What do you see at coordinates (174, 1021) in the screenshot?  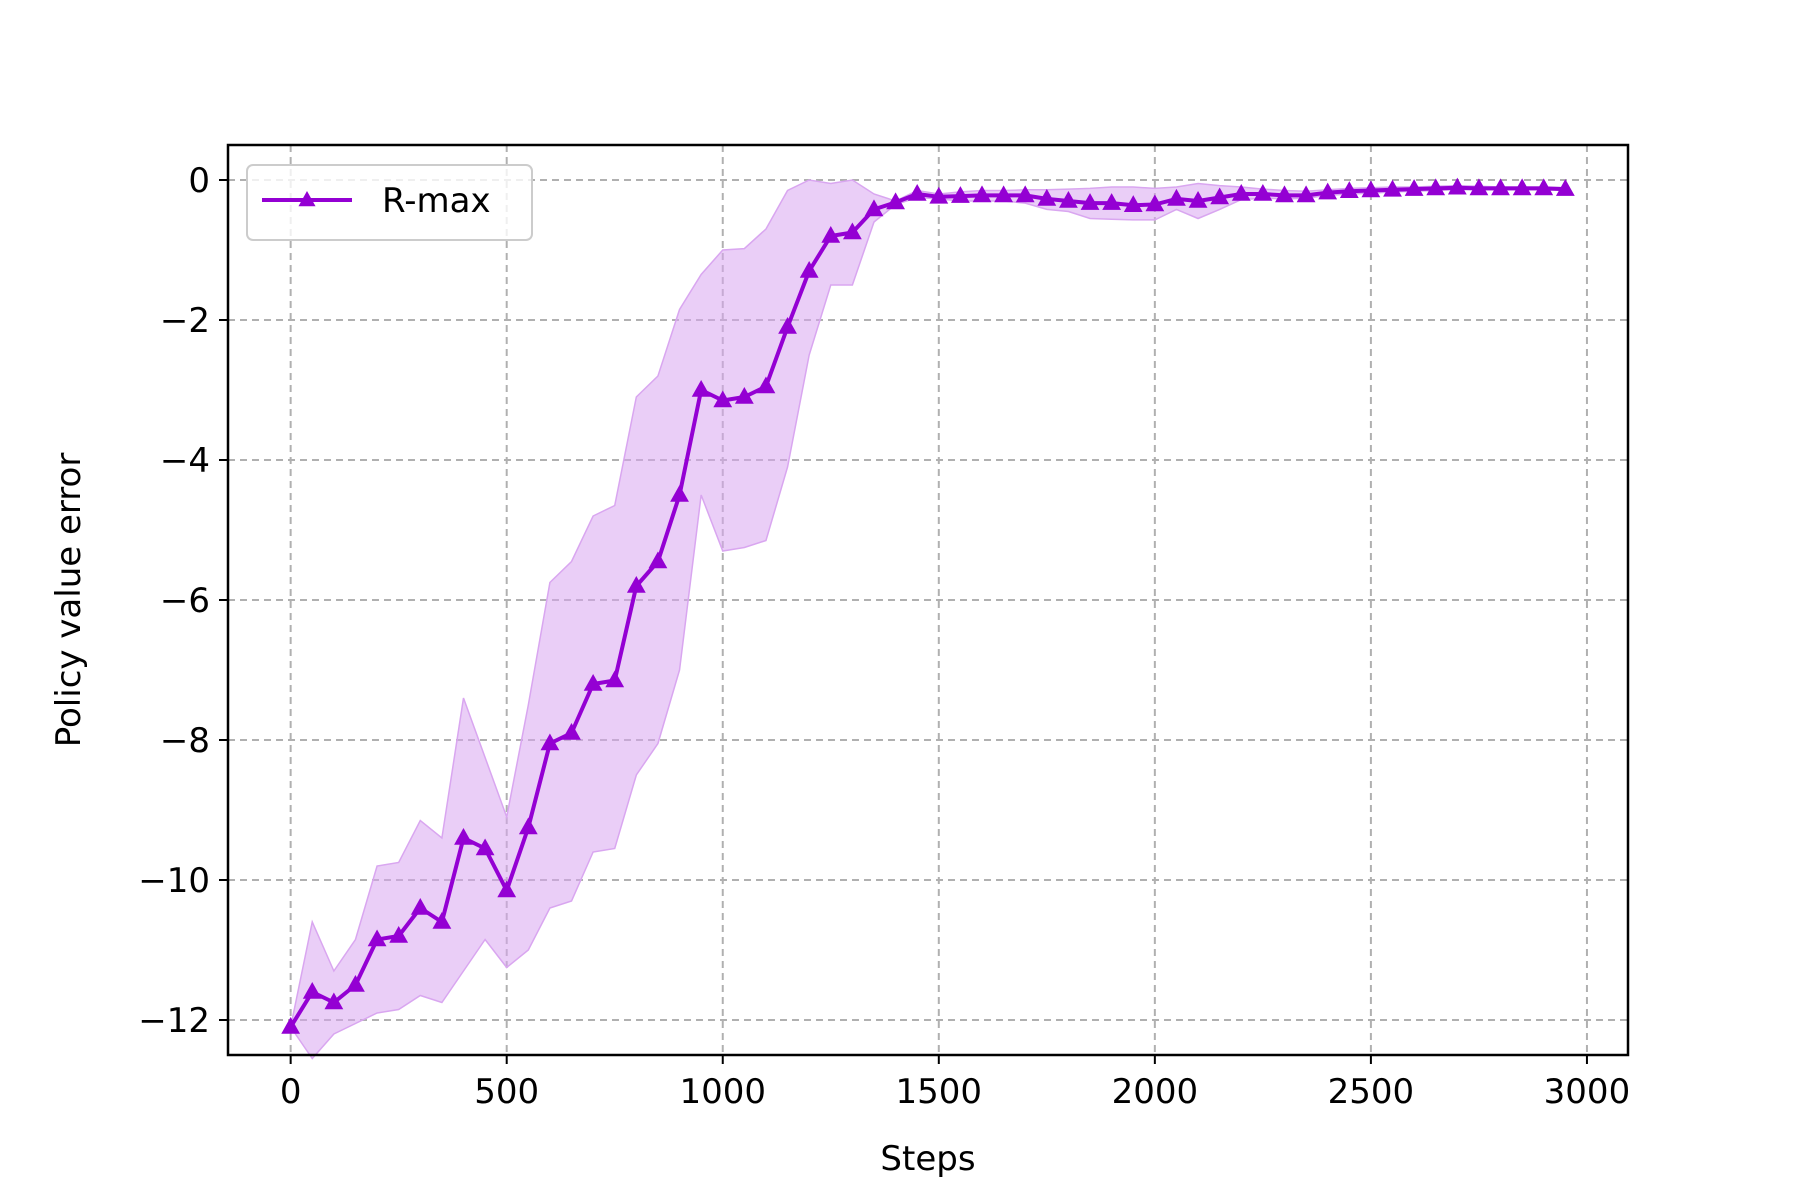 I see `y-tick-label: −12` at bounding box center [174, 1021].